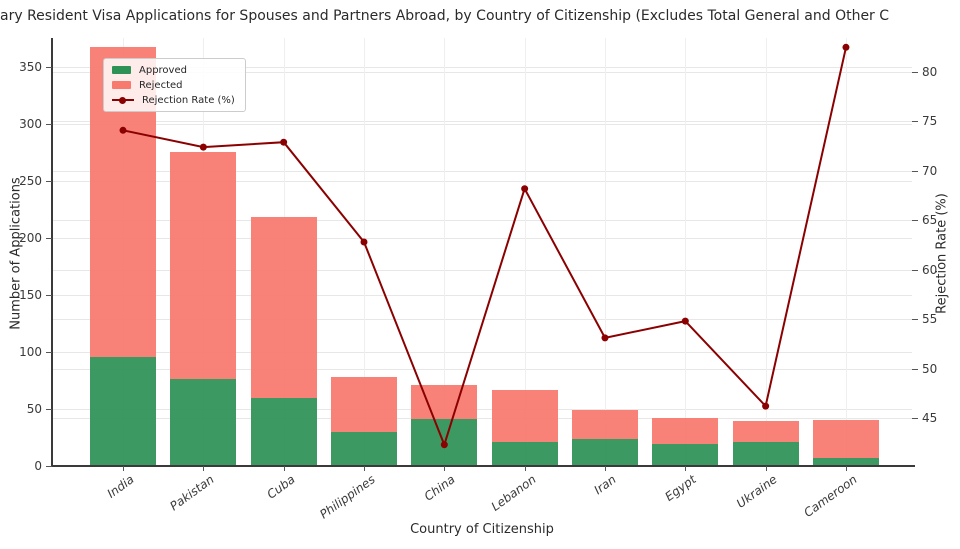 This screenshot has height=549, width=960. Describe the element at coordinates (930, 269) in the screenshot. I see `ytick-label-right-60: 60` at that location.